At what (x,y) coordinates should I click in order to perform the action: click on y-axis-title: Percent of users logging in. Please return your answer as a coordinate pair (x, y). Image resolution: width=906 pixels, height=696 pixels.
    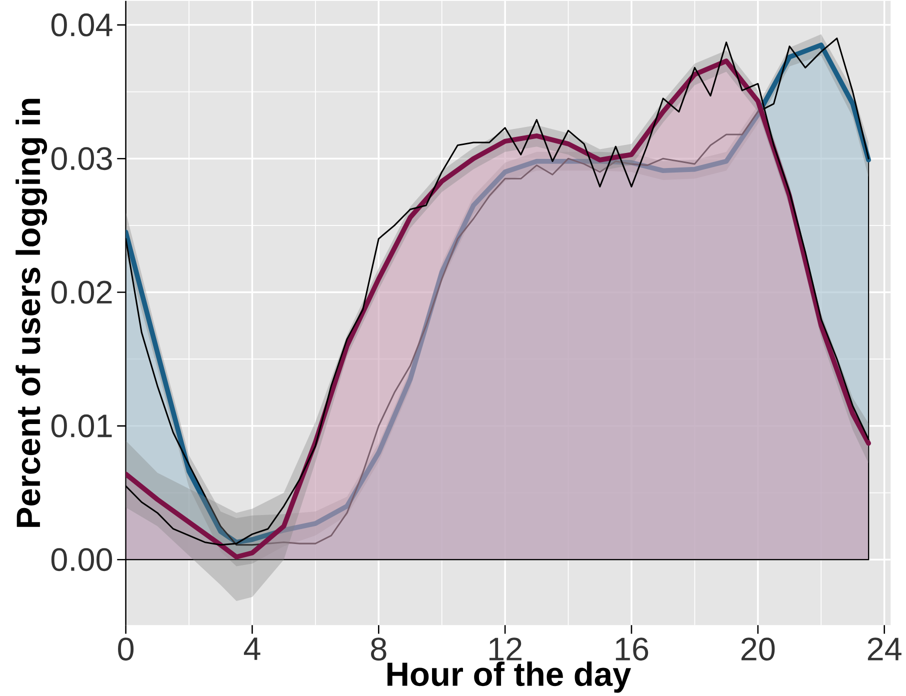
    Looking at the image, I should click on (32, 312).